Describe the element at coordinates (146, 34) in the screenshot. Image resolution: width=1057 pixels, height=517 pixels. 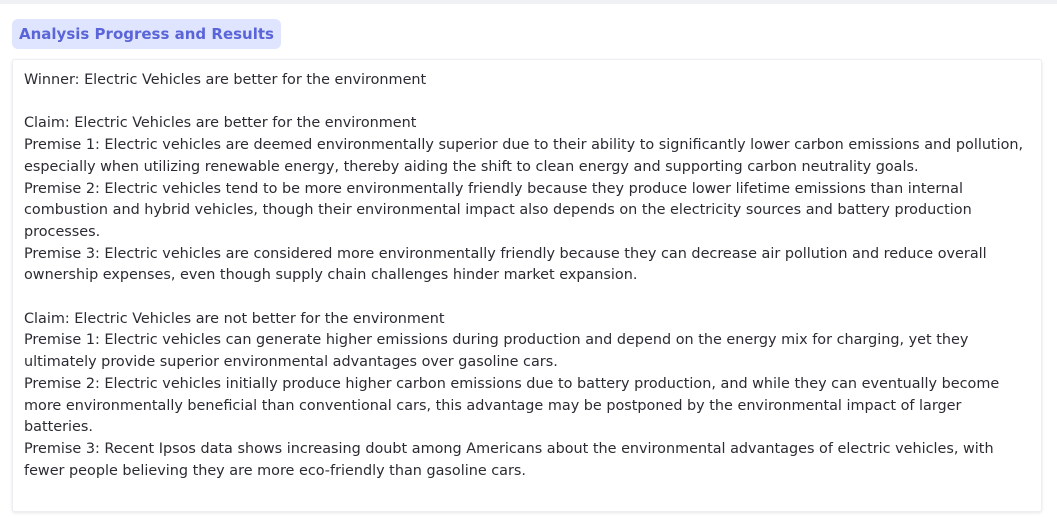
I see `panel-label: Analysis Progress and Results` at that location.